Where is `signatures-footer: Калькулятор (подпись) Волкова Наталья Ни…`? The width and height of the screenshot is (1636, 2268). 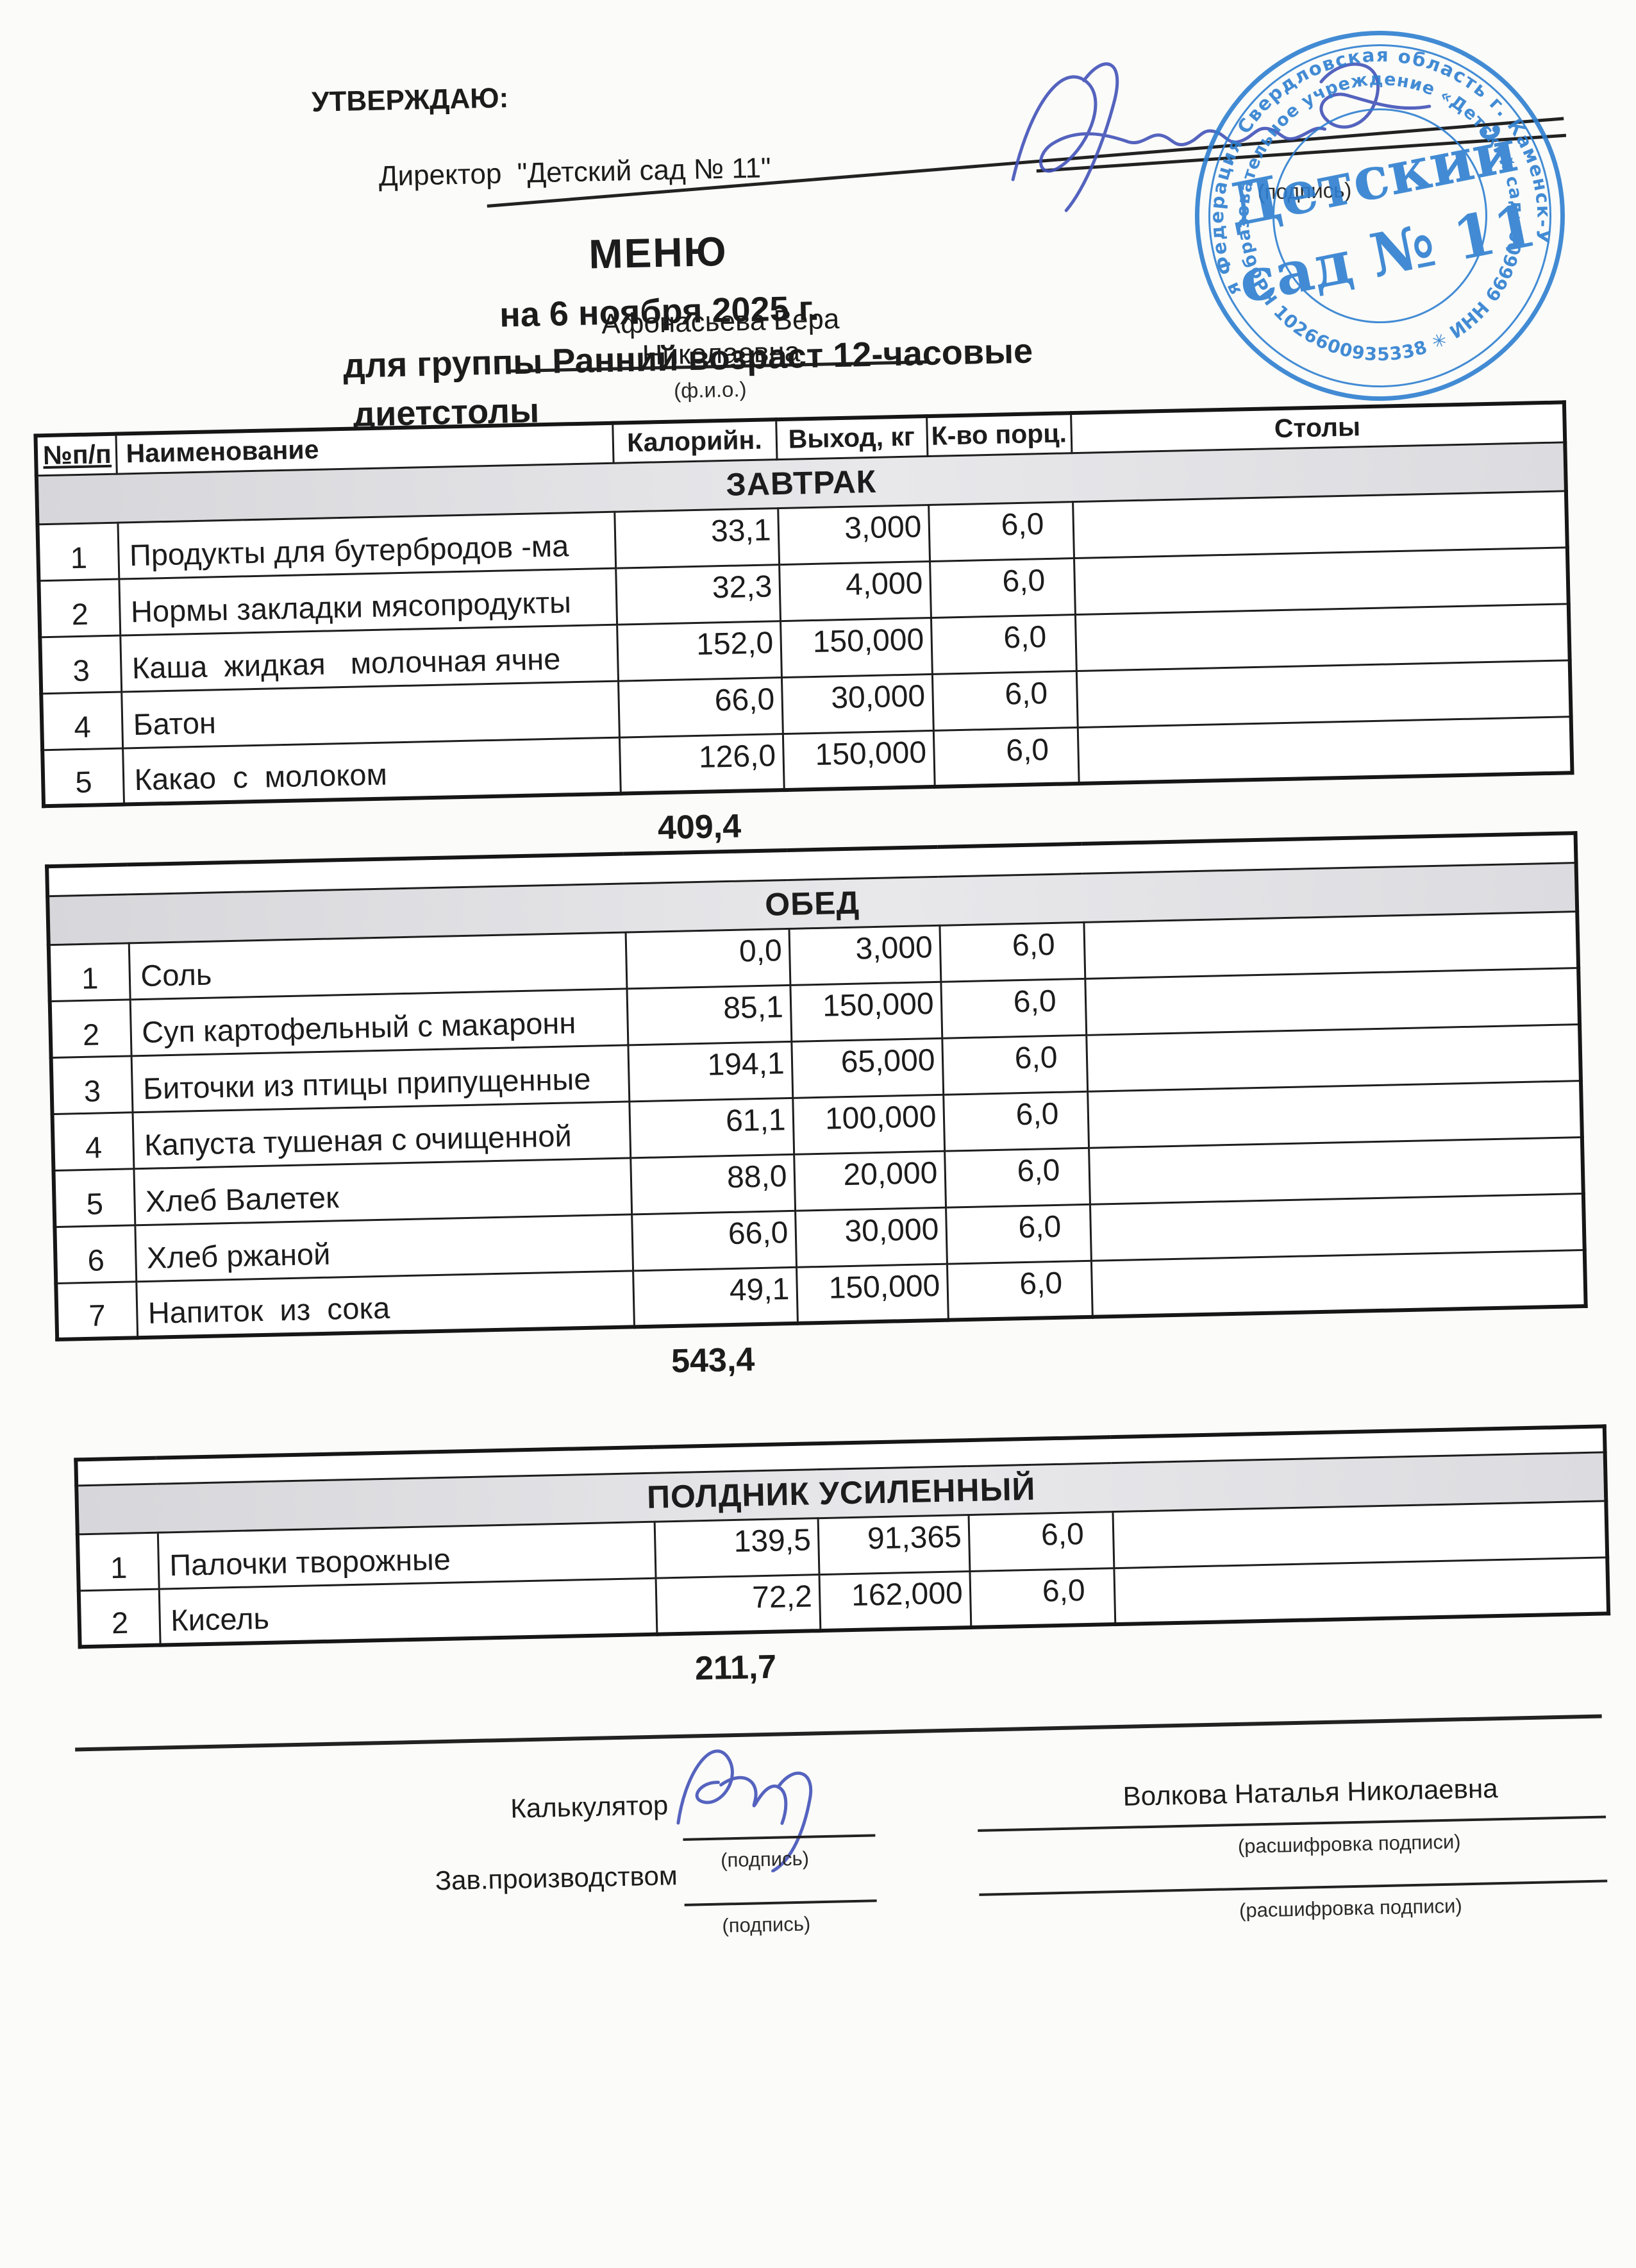
signatures-footer: Калькулятор (подпись) Волкова Наталья Ни… is located at coordinates (825, 1866).